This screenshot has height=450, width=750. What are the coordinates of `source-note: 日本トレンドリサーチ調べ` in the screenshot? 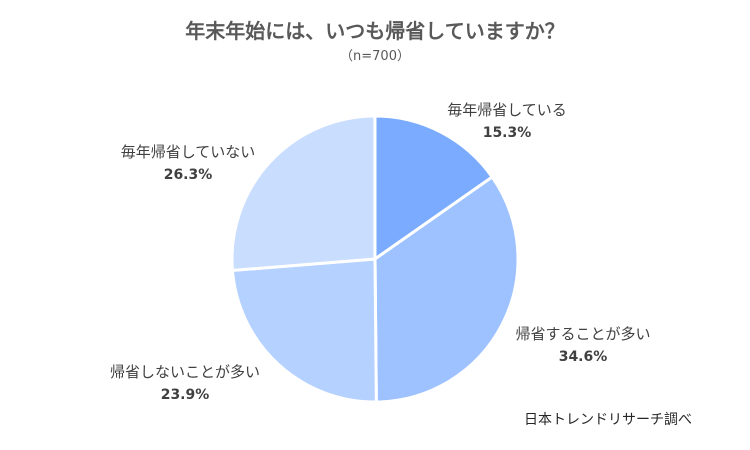 It's located at (608, 420).